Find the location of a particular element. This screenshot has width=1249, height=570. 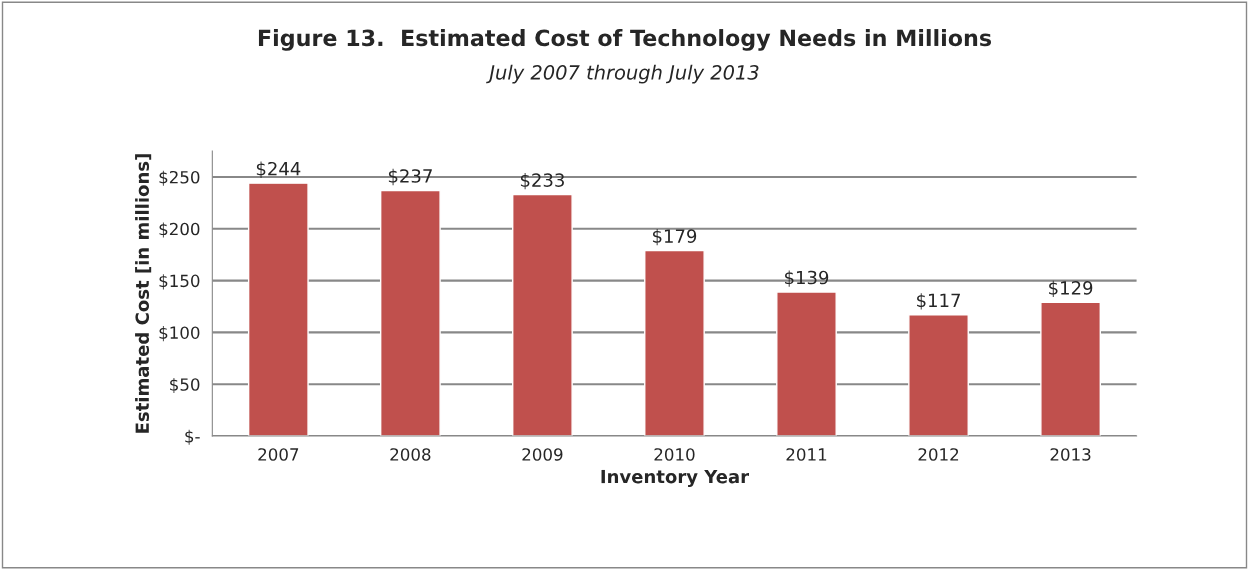

x-tick-label: 2007 is located at coordinates (278, 454).